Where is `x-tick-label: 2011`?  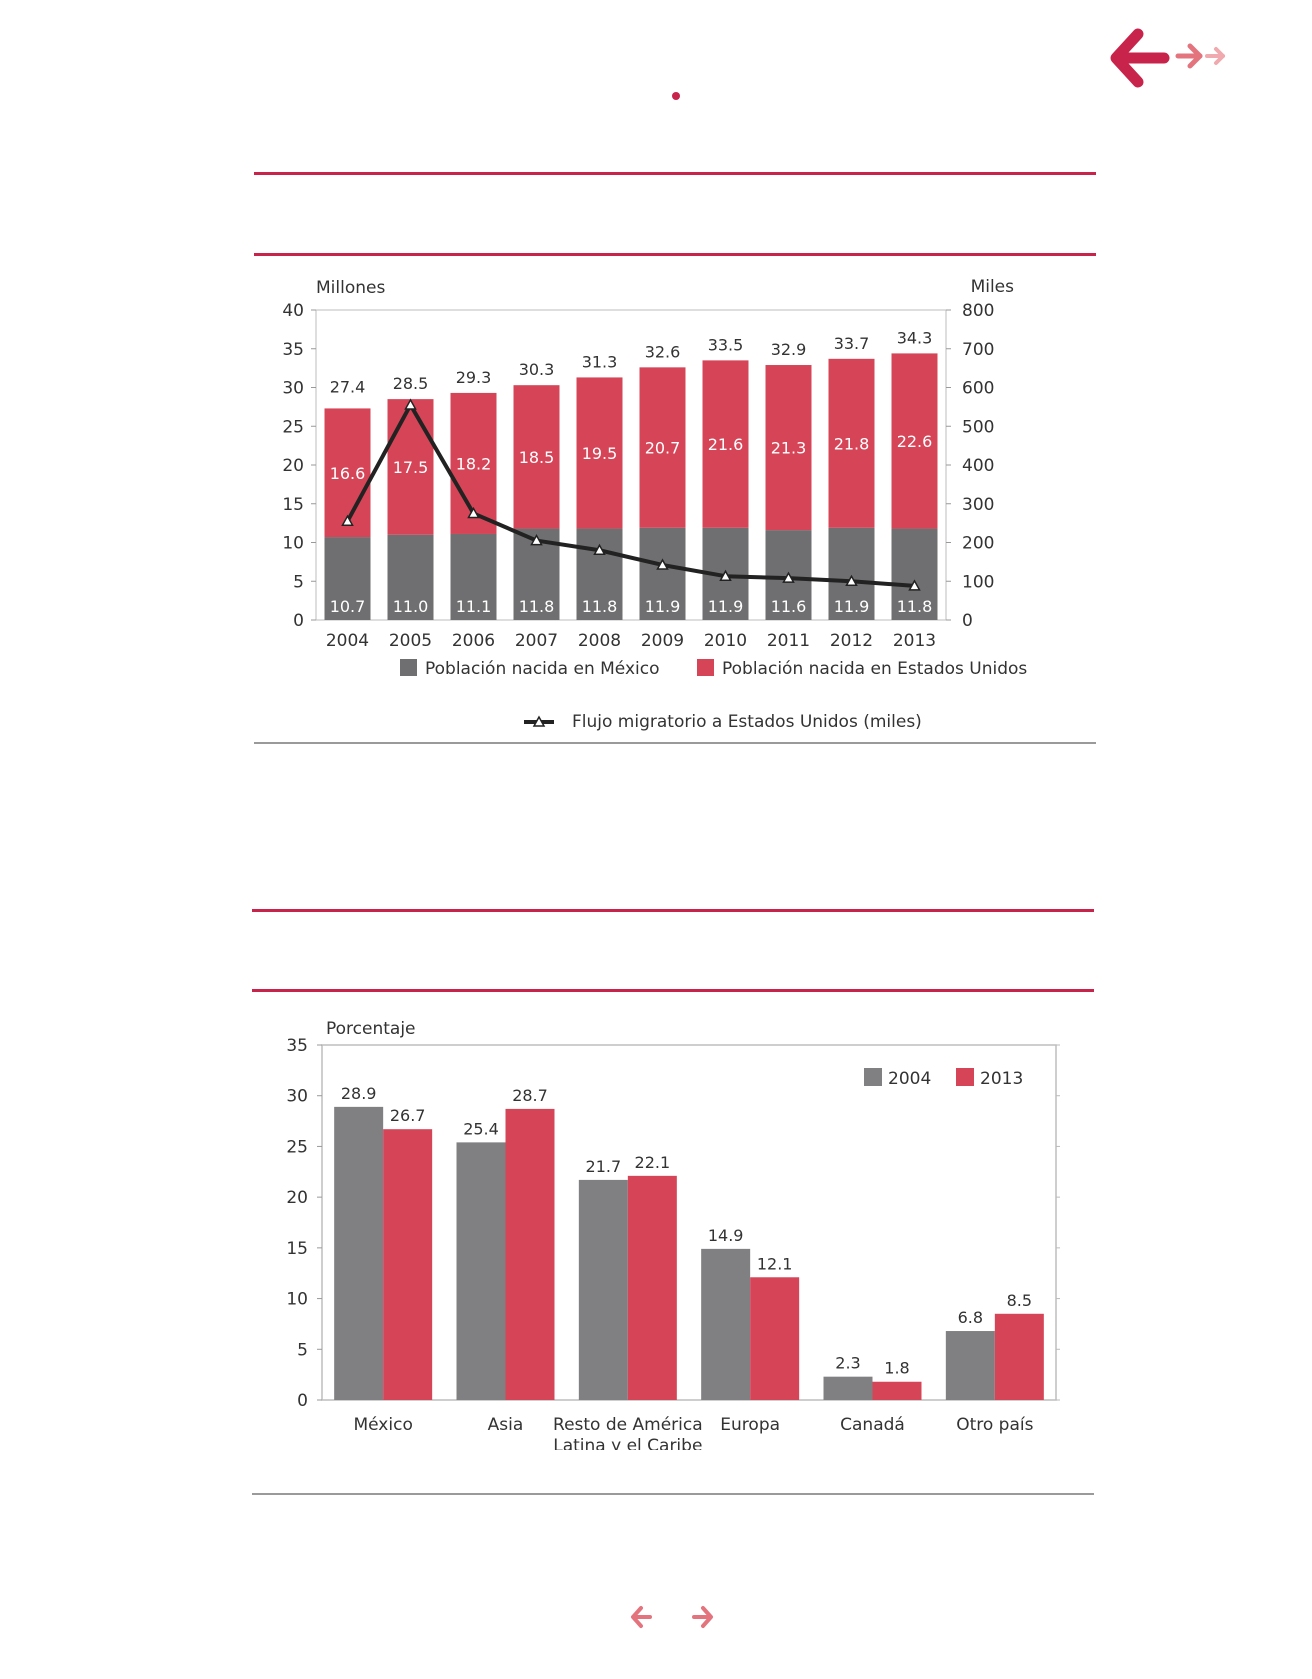 x-tick-label: 2011 is located at coordinates (788, 641).